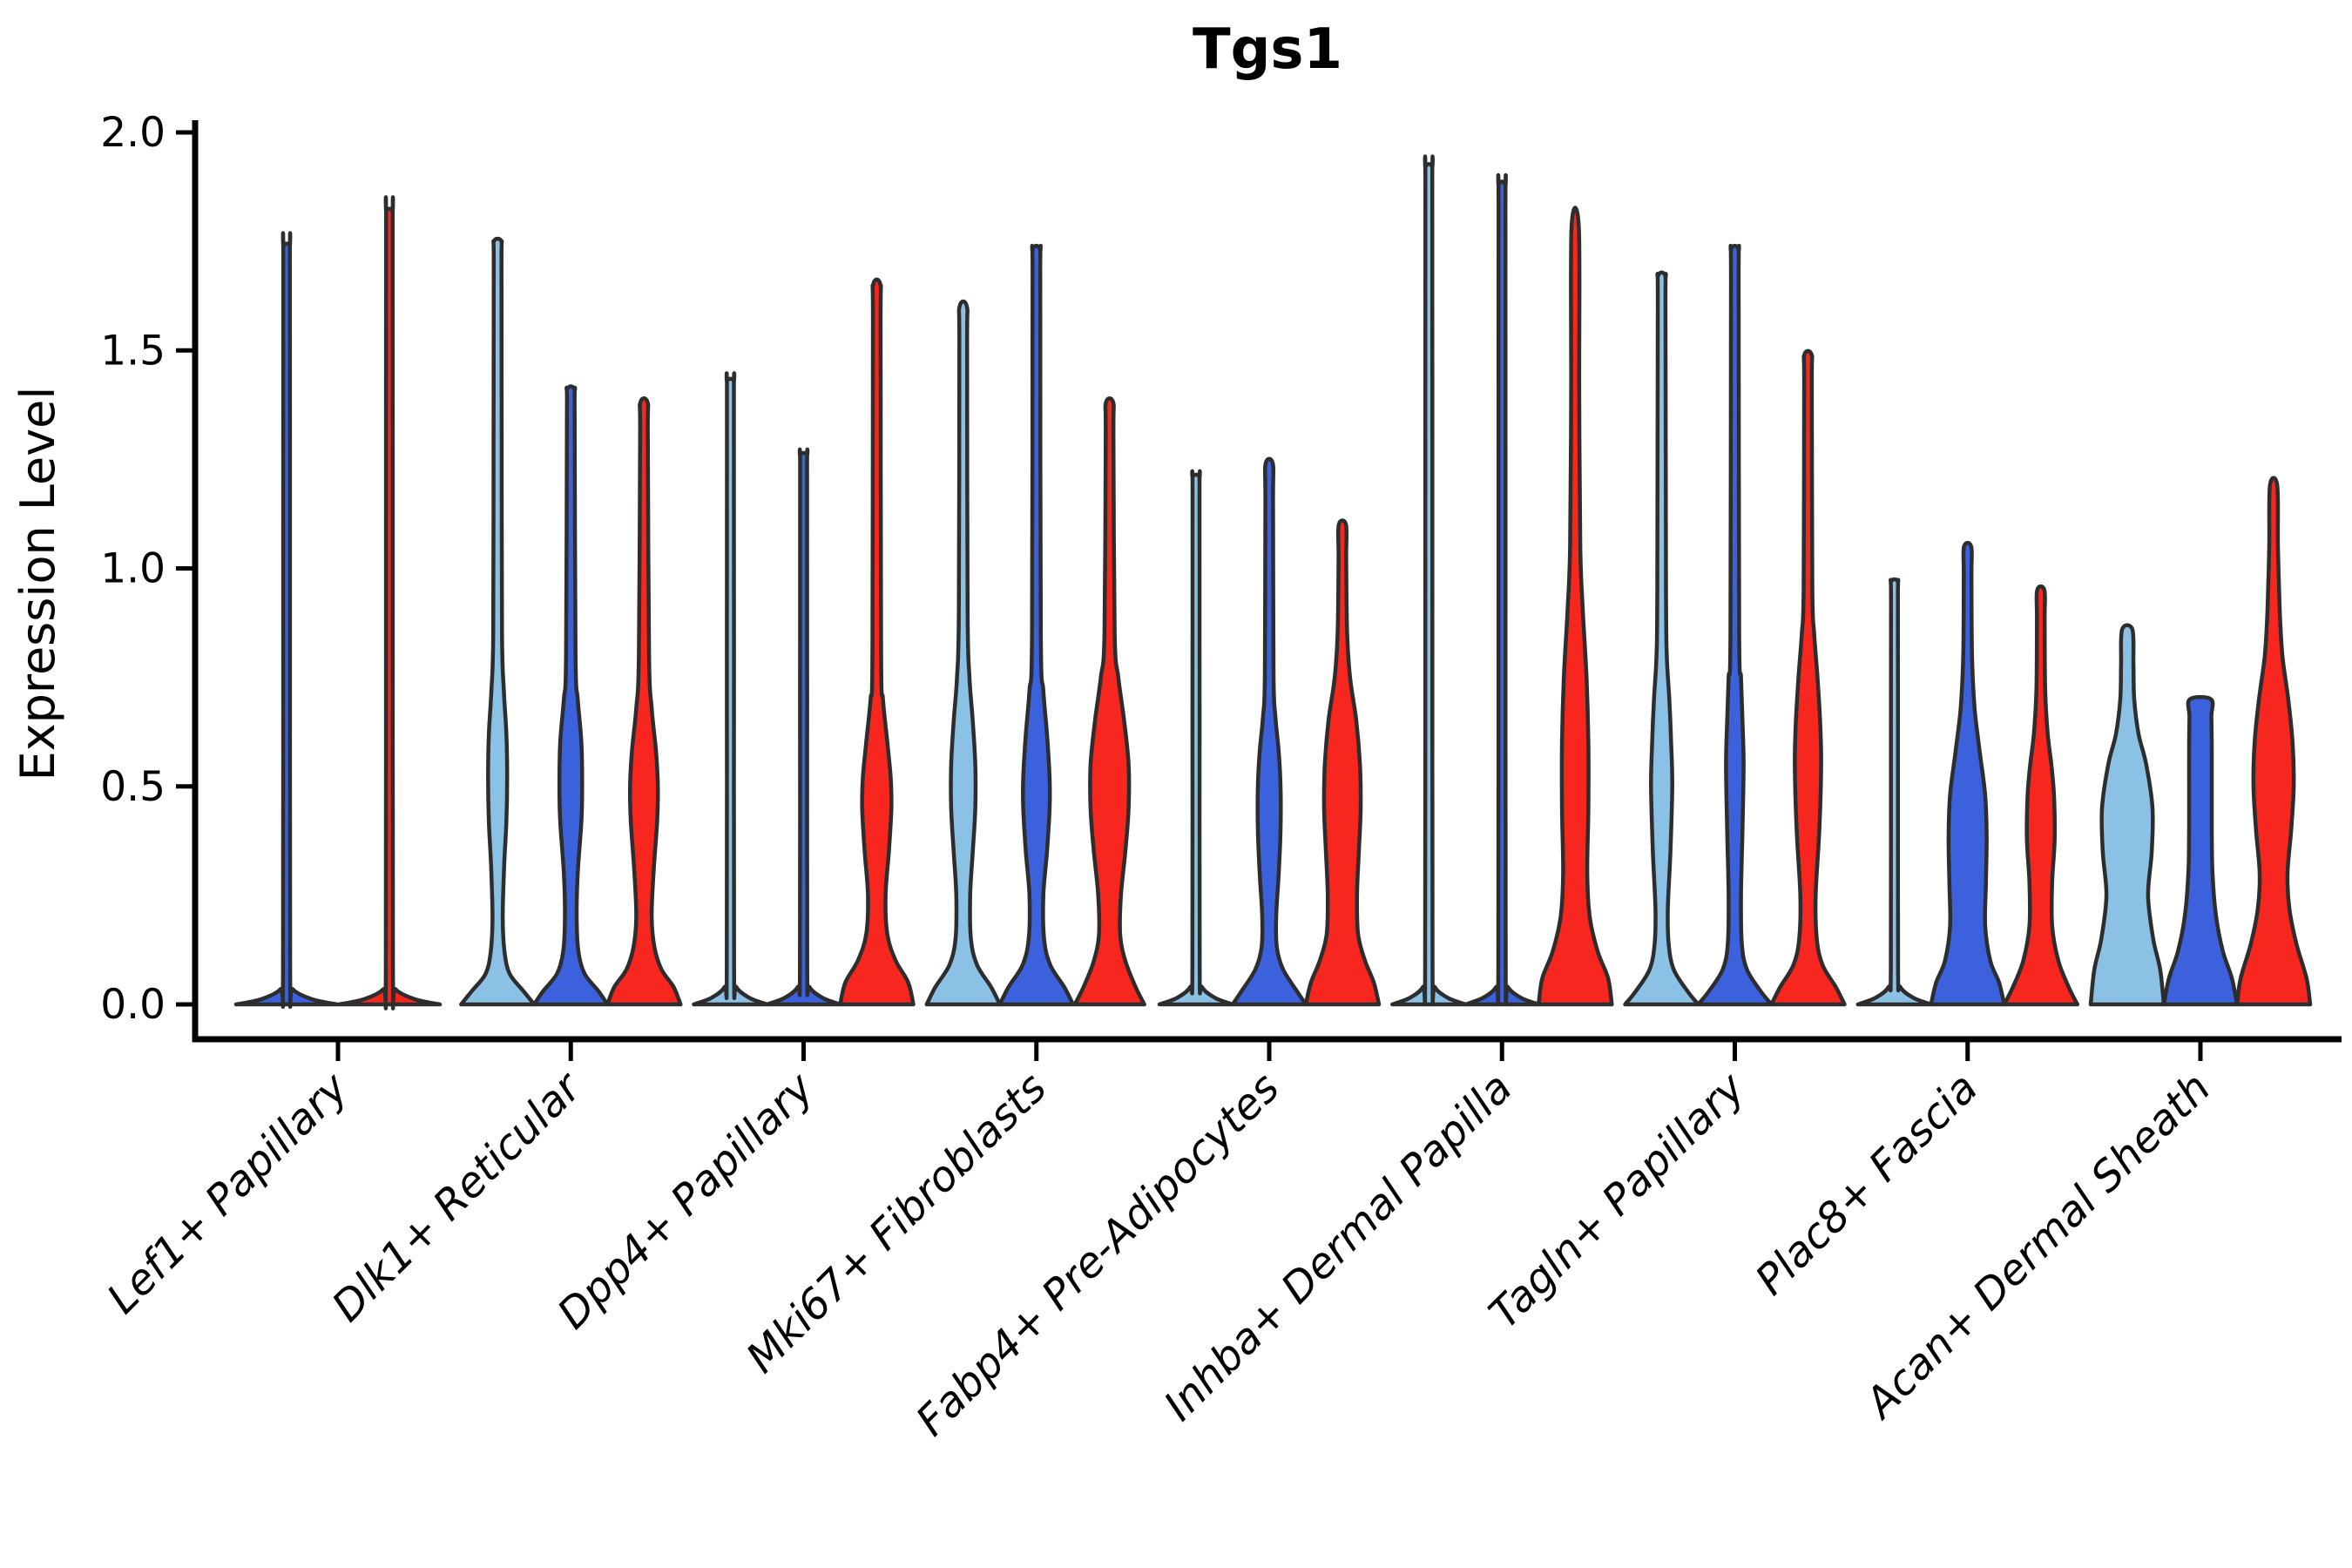  Describe the element at coordinates (1196, 738) in the screenshot. I see `violin-fabp4-light_blue` at that location.